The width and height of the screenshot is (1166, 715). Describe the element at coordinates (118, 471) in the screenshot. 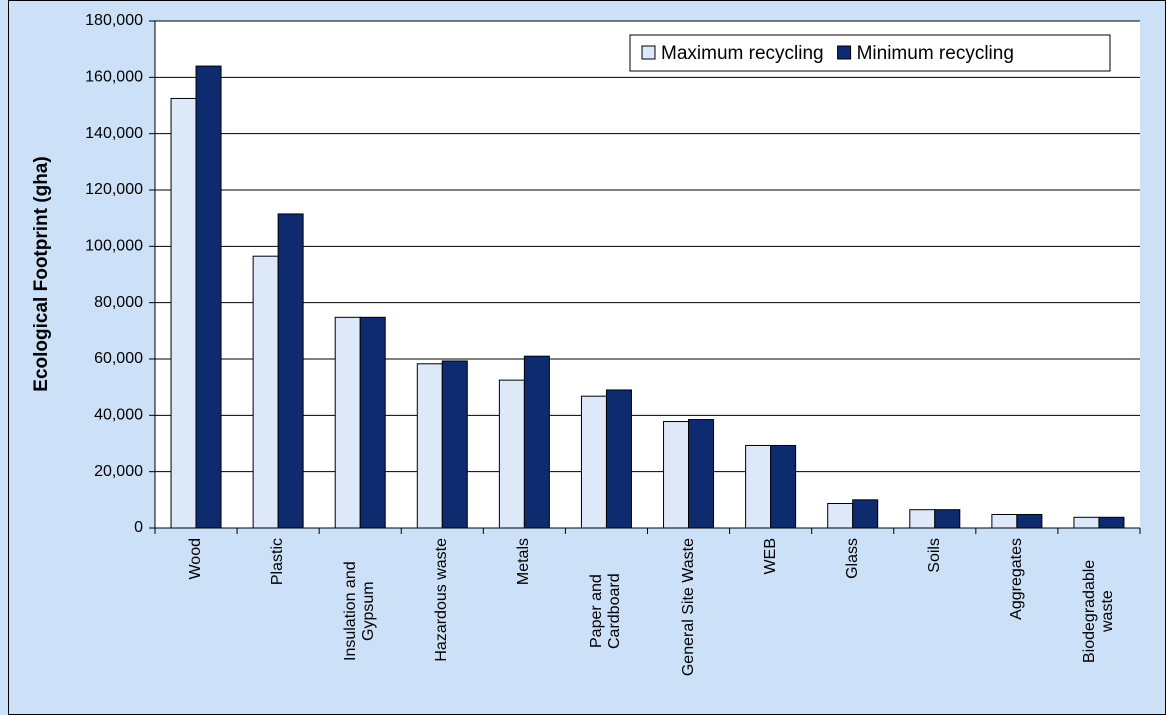

I see `y-tick-label: 20,000` at that location.